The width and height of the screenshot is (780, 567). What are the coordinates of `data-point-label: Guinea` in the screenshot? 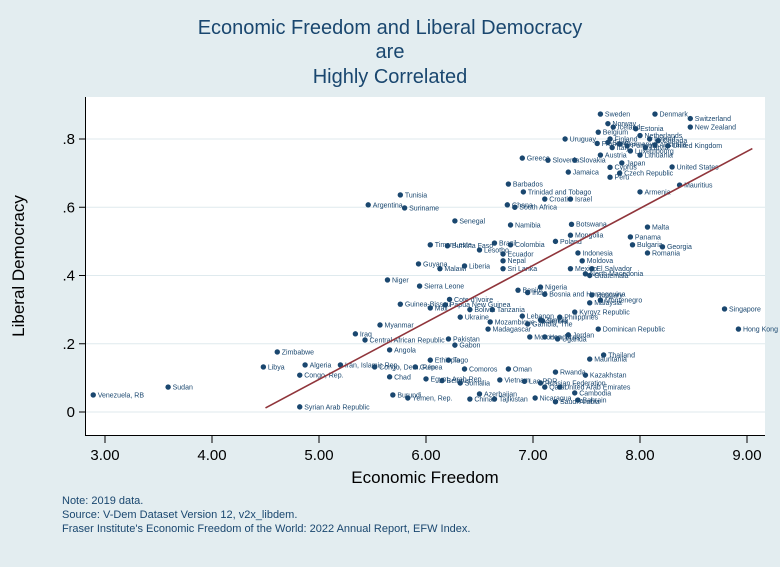 It's located at (431, 368).